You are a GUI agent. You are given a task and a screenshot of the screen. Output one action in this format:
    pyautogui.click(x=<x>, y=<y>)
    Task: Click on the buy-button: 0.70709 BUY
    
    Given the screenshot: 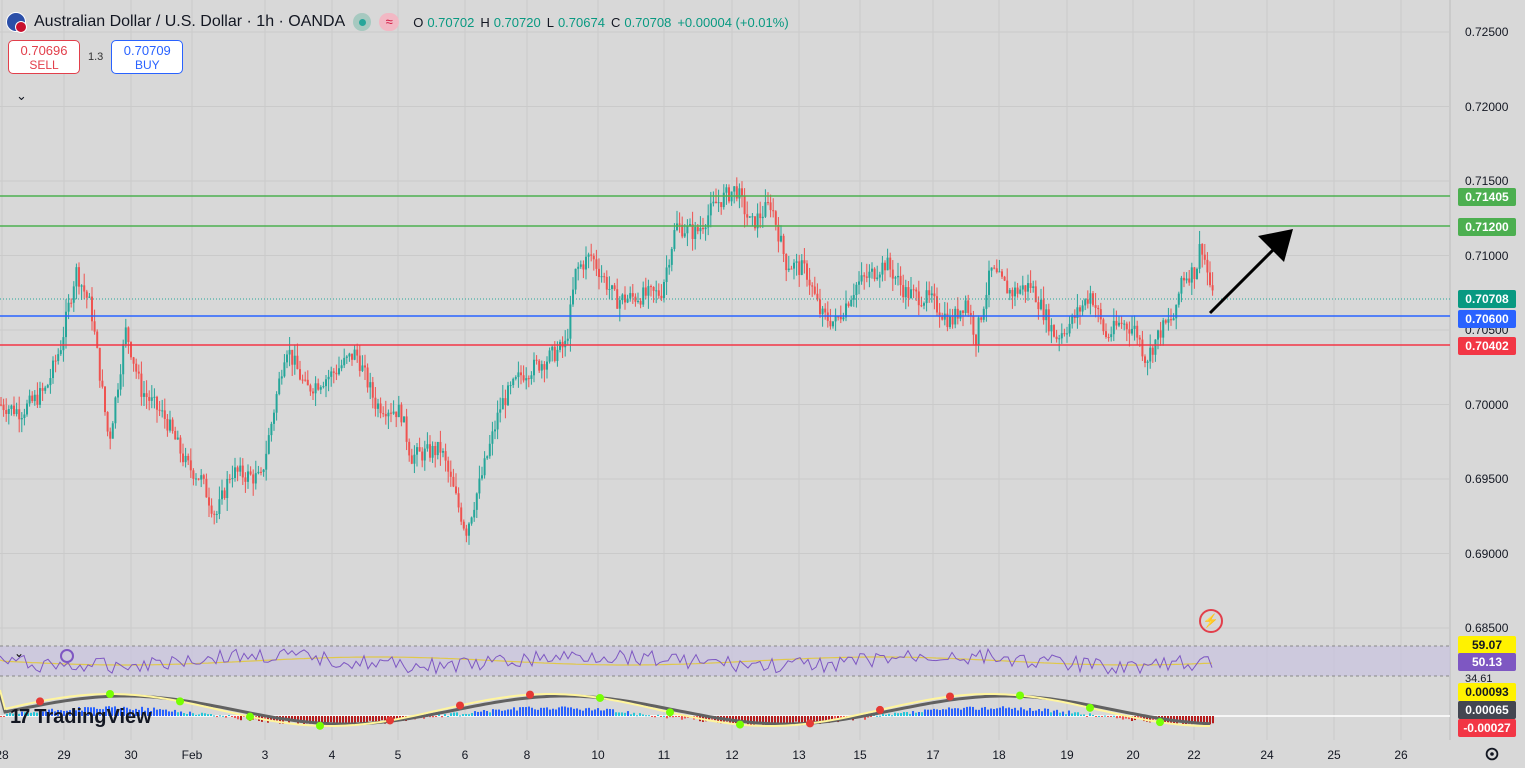 What is the action you would take?
    pyautogui.click(x=147, y=57)
    